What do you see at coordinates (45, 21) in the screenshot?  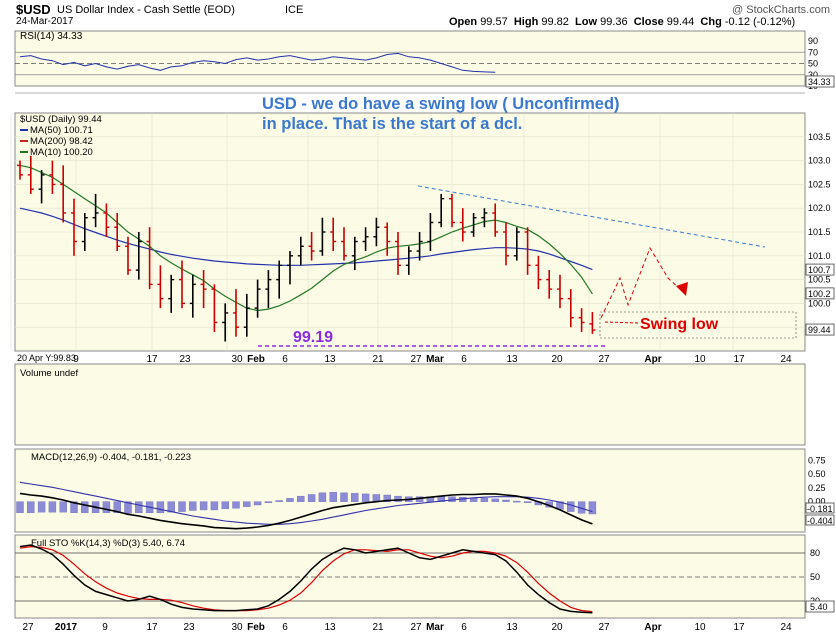 I see `chart-date: 24-Mar-2017` at bounding box center [45, 21].